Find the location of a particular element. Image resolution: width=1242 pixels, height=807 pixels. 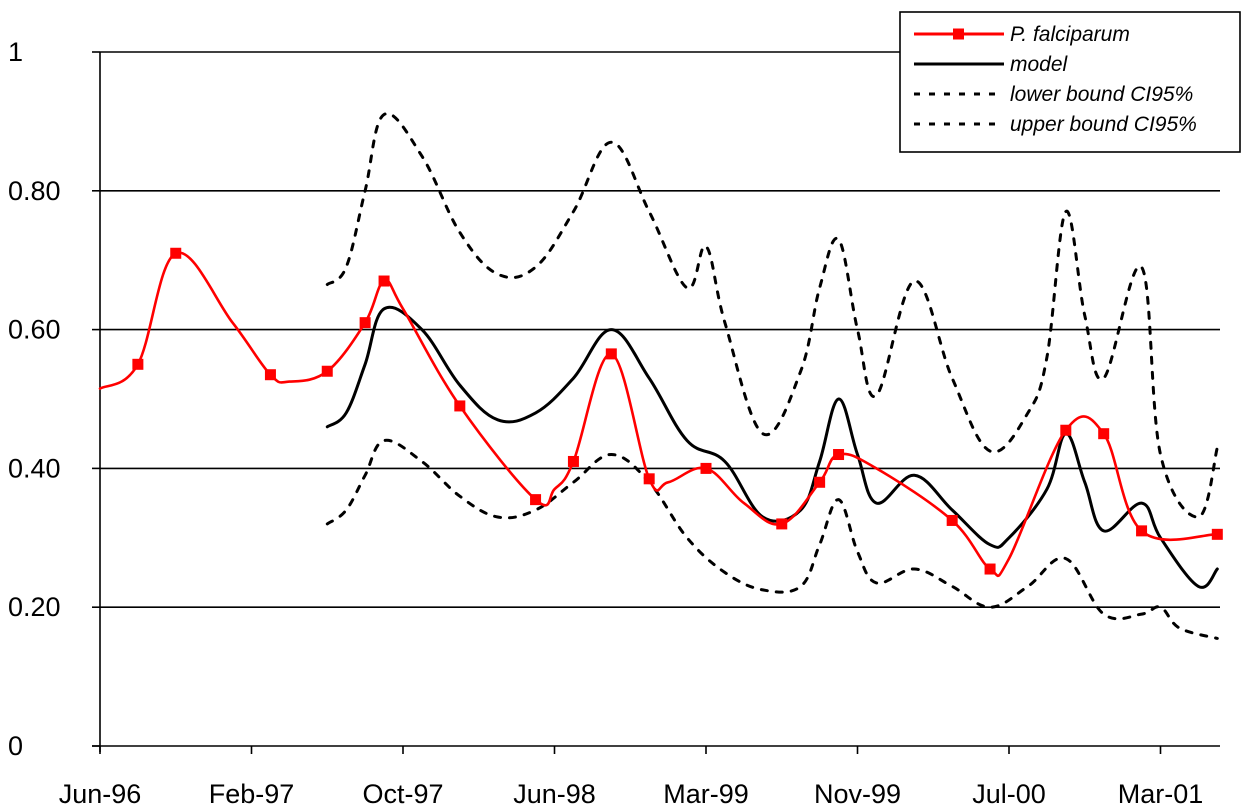

legend-label-0: P. falciparum is located at coordinates (1070, 34).